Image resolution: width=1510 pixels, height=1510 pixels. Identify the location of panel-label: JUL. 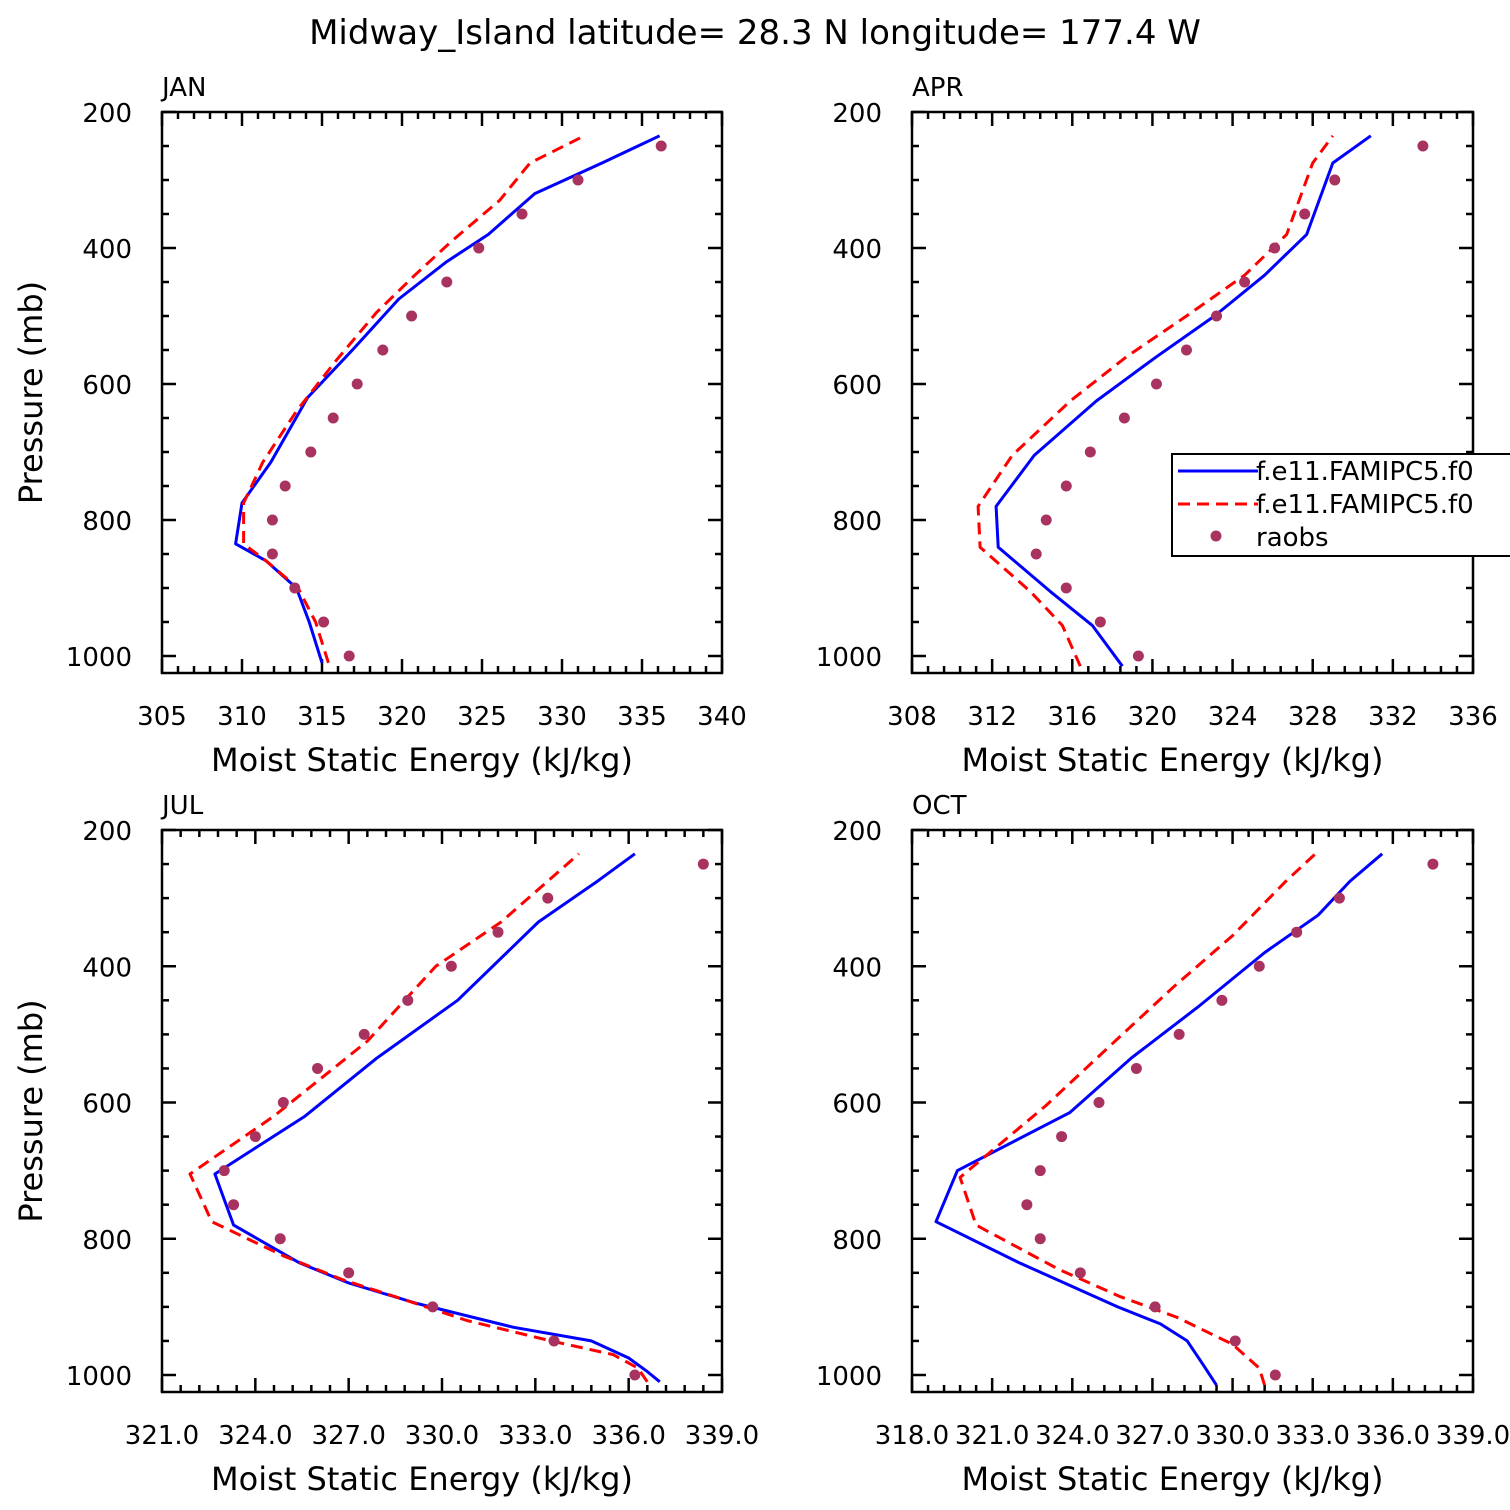
(182, 806).